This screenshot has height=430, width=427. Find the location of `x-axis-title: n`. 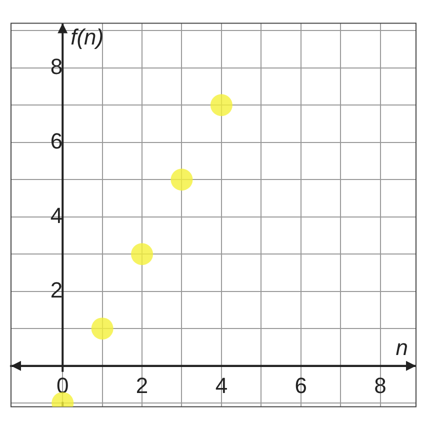

x-axis-title: n is located at coordinates (402, 347).